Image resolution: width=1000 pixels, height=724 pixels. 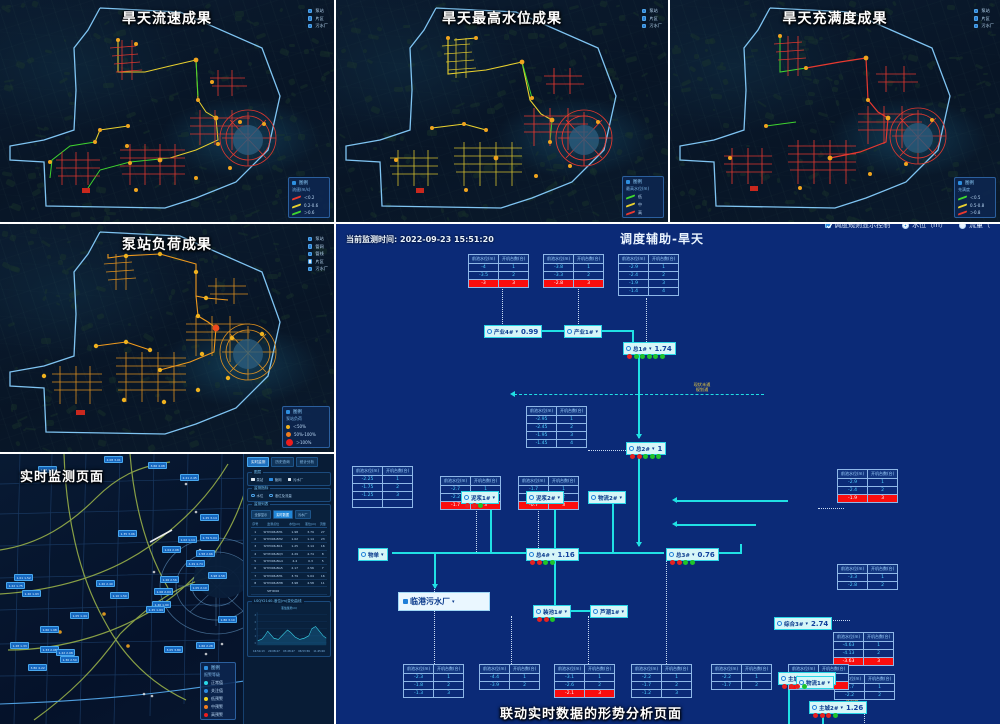 What do you see at coordinates (128, 533) in the screenshot?
I see `map-value-chip: 1.35 3.06` at bounding box center [128, 533].